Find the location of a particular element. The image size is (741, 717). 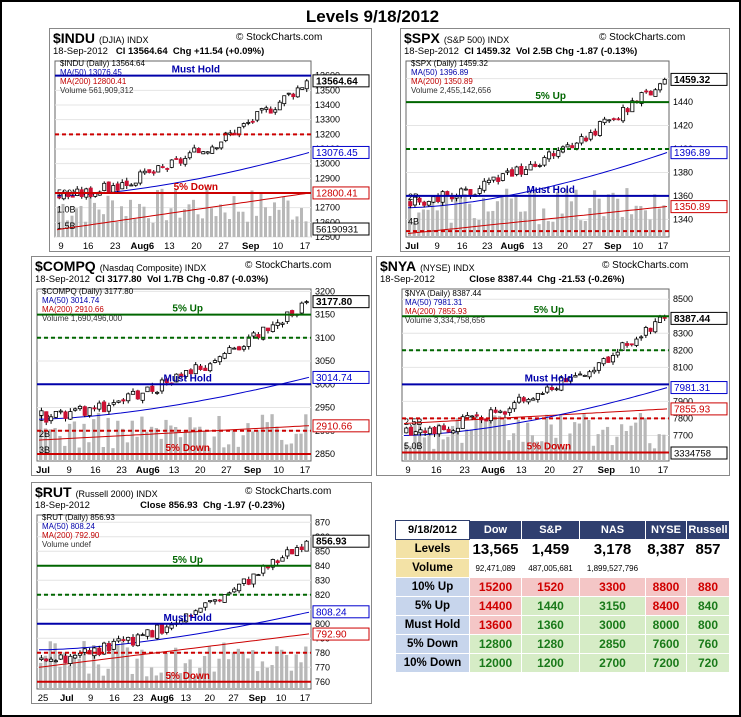

x-tick-label: 17 is located at coordinates (663, 470).